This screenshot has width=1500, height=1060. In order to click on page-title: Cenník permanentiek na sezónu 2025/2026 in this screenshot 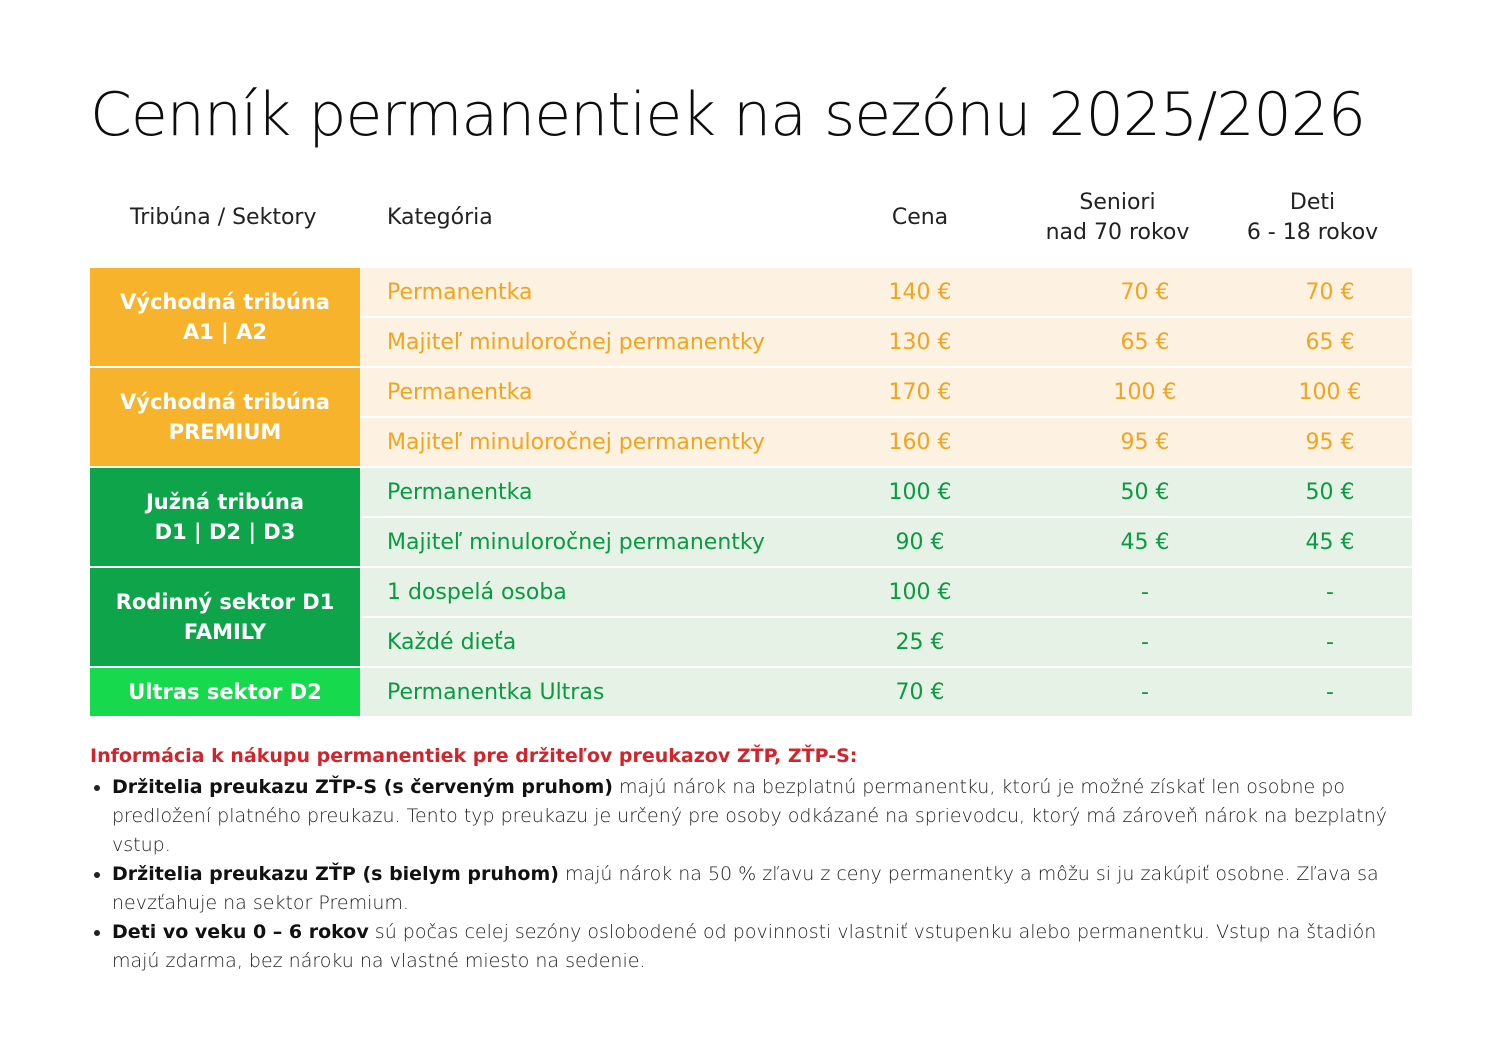, I will do `click(728, 115)`.